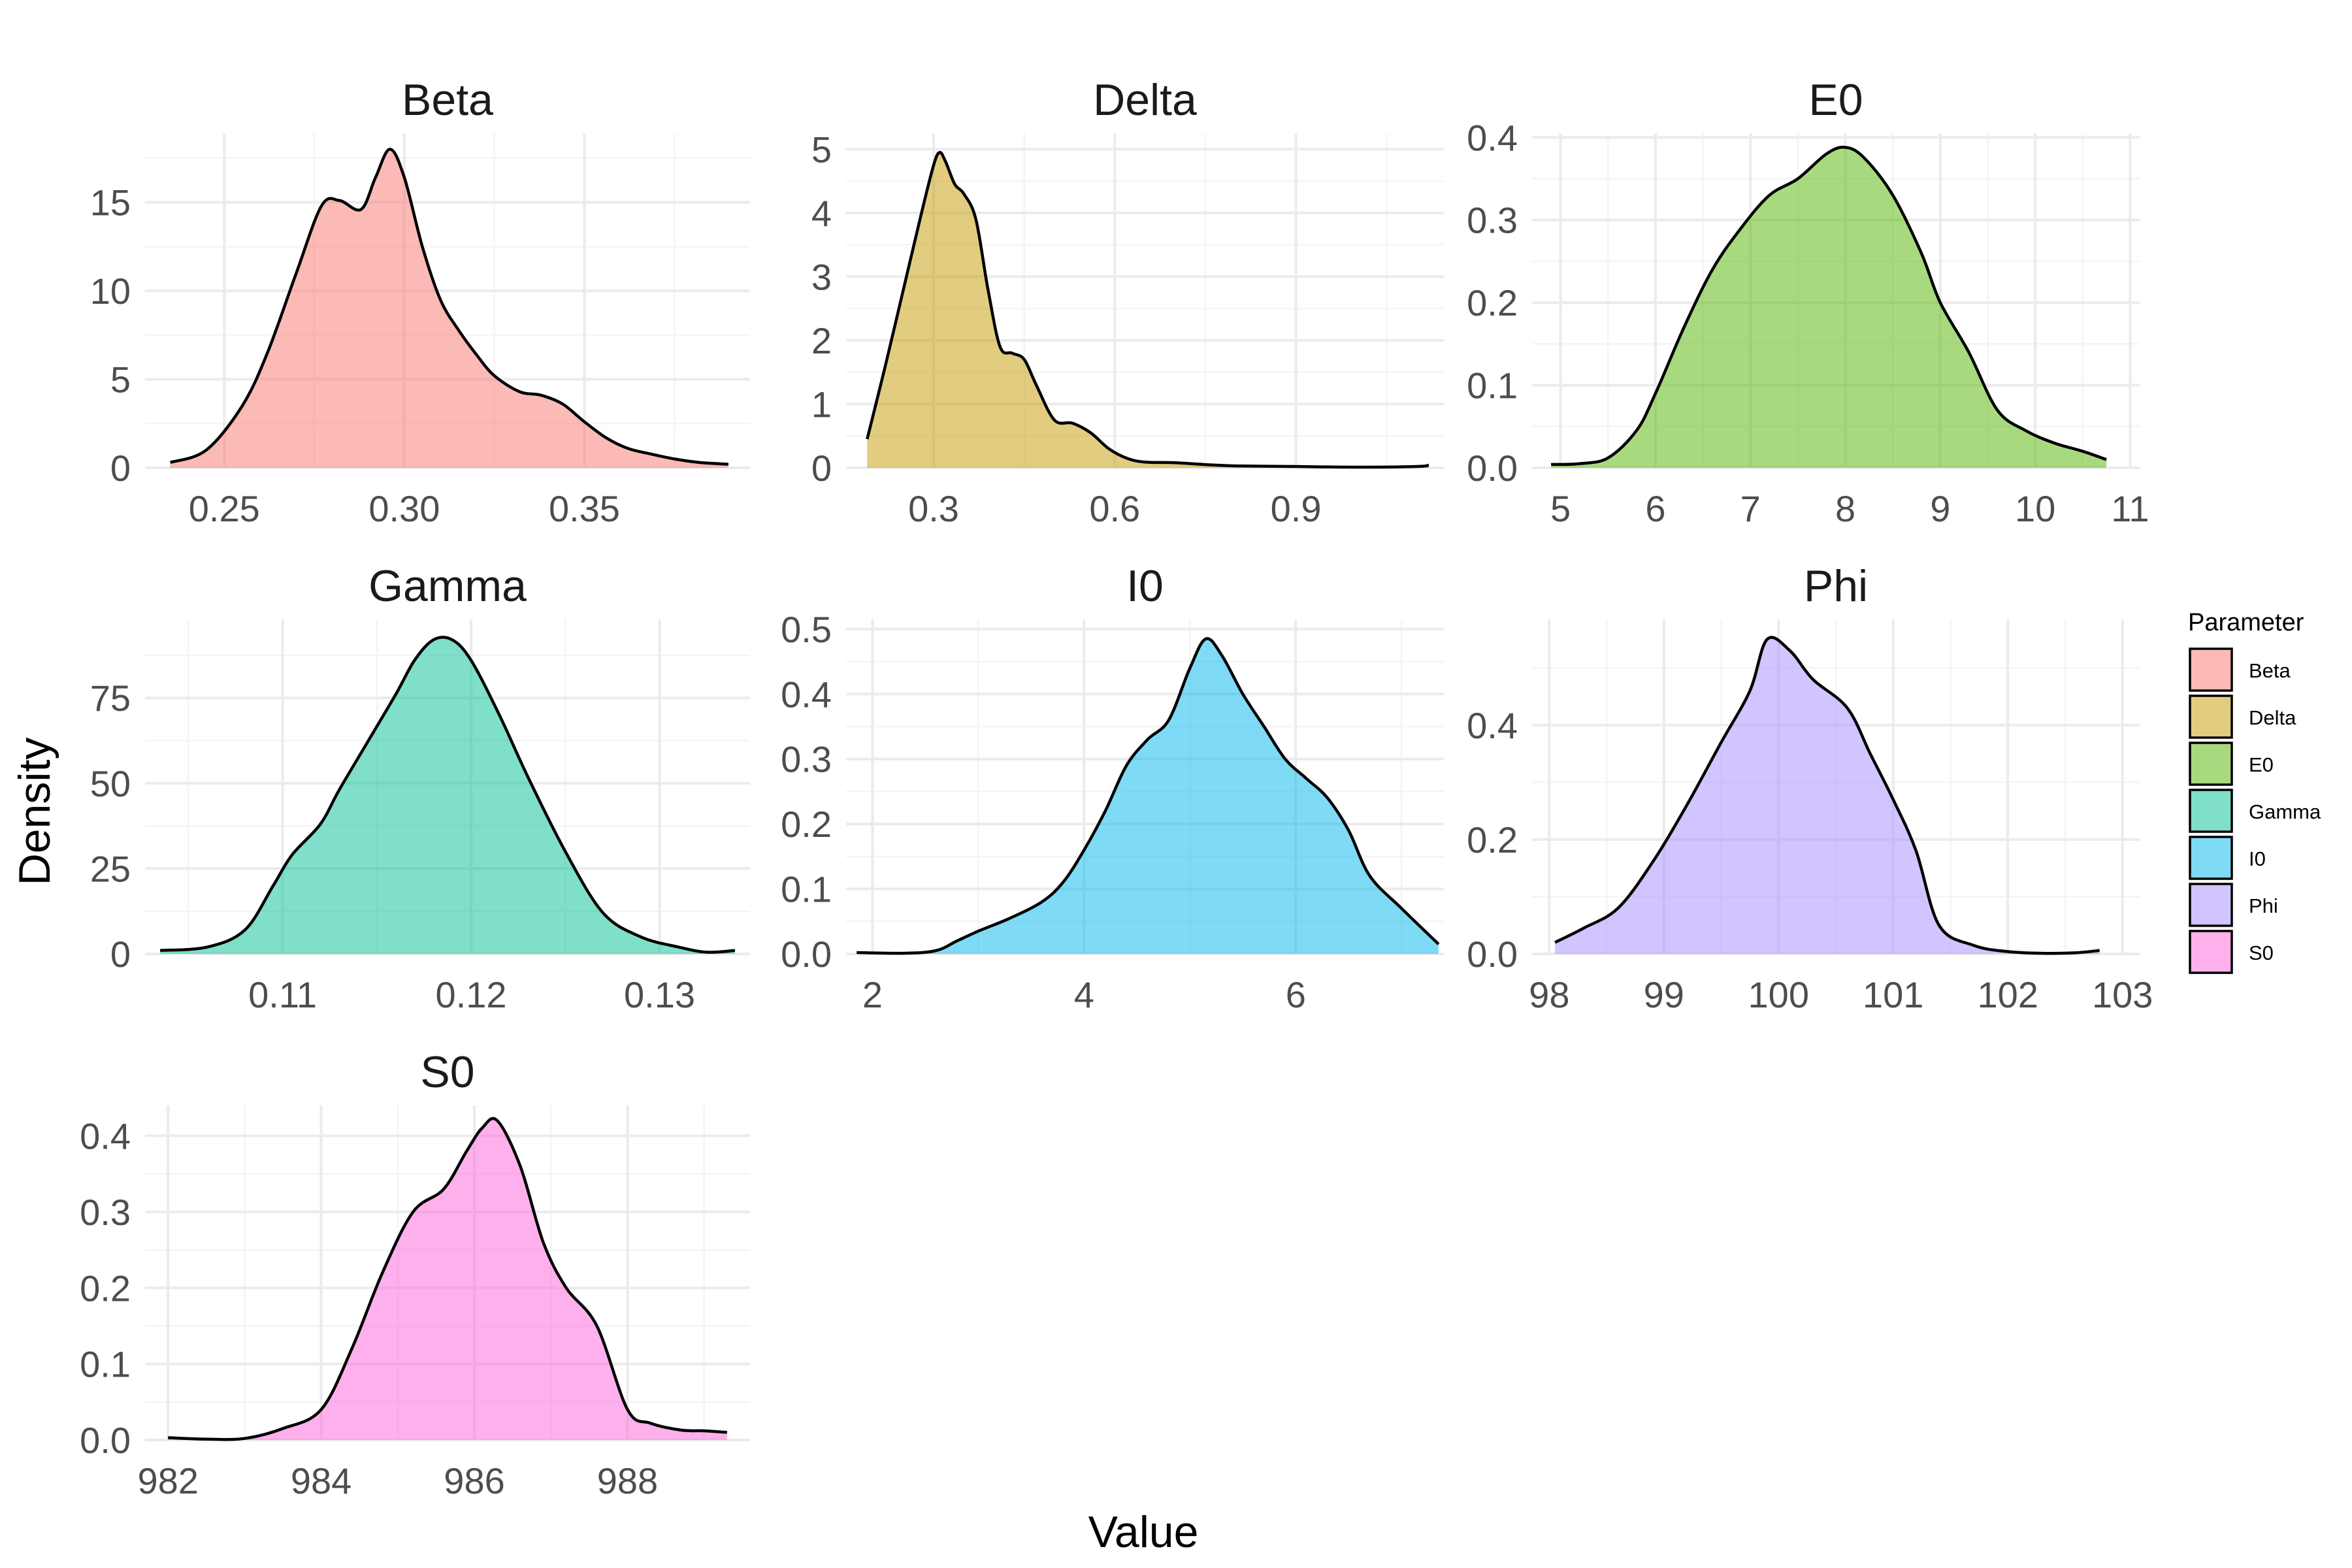  Describe the element at coordinates (806, 629) in the screenshot. I see `y-tick-label-i0: 0.5` at that location.